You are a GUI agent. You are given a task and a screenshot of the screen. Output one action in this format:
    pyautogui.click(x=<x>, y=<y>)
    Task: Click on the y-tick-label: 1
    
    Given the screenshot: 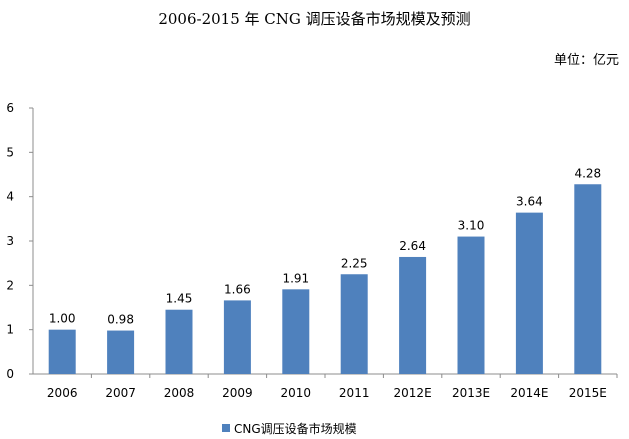 What is the action you would take?
    pyautogui.click(x=10, y=330)
    